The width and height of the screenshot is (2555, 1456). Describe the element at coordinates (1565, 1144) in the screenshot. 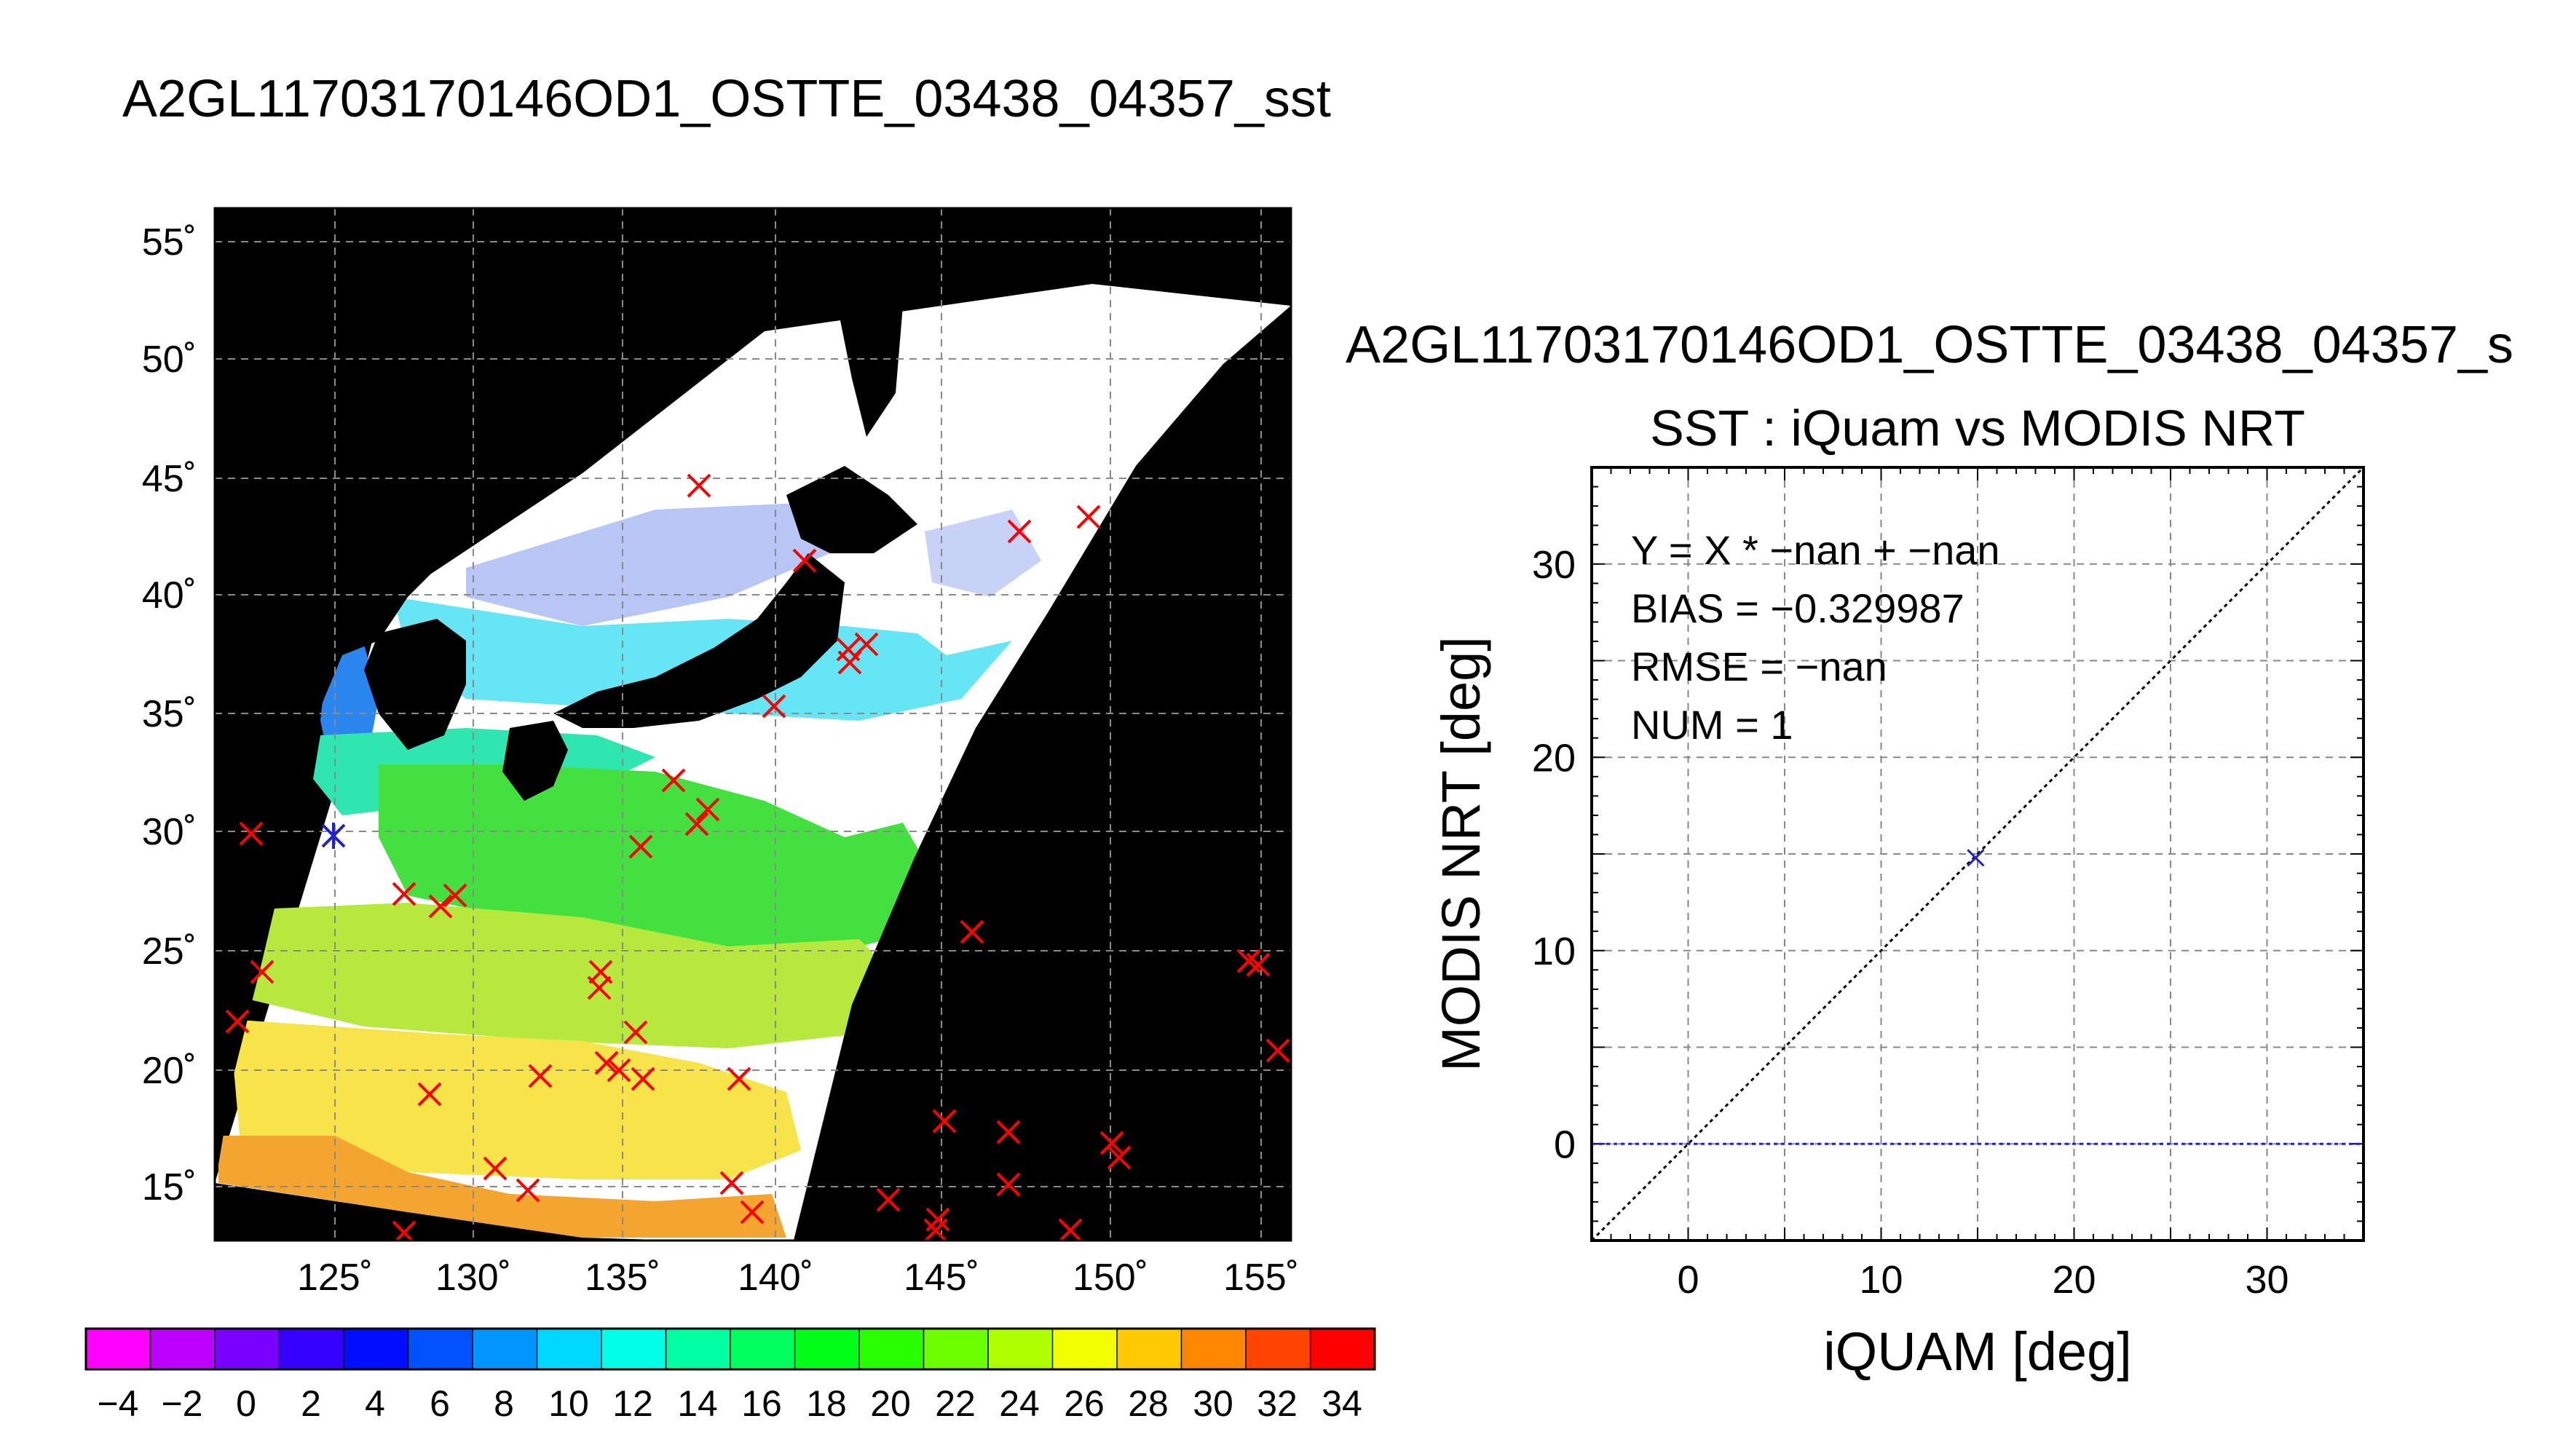

I see `y-tick-label: 0` at that location.